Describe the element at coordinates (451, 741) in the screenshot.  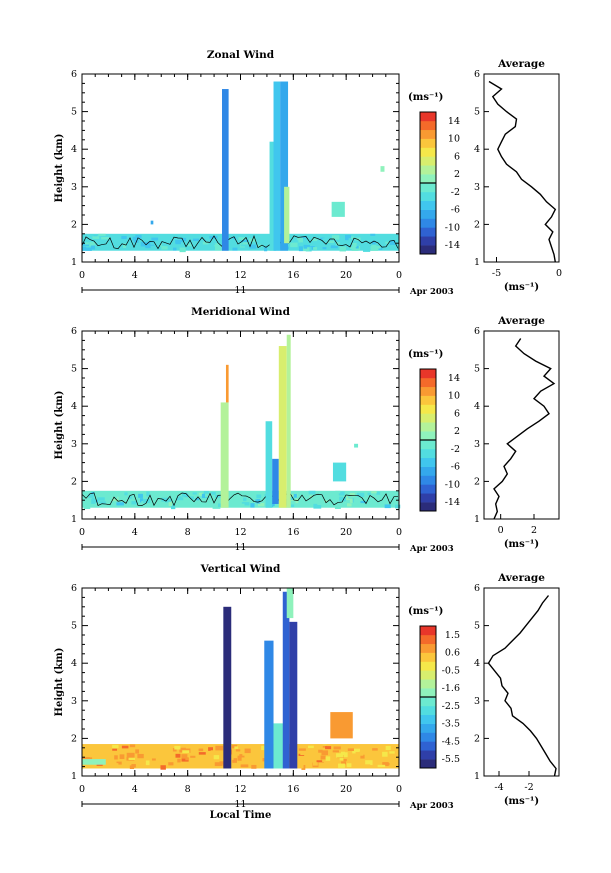
I see `colorbar-tick-label: -4.5` at that location.